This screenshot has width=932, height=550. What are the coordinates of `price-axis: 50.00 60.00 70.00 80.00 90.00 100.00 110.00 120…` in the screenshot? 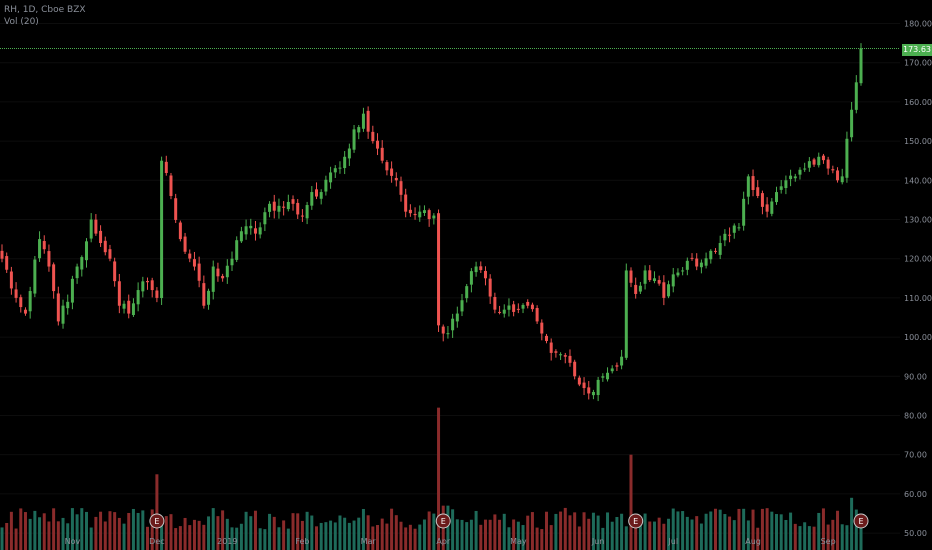 It's located at (918, 279).